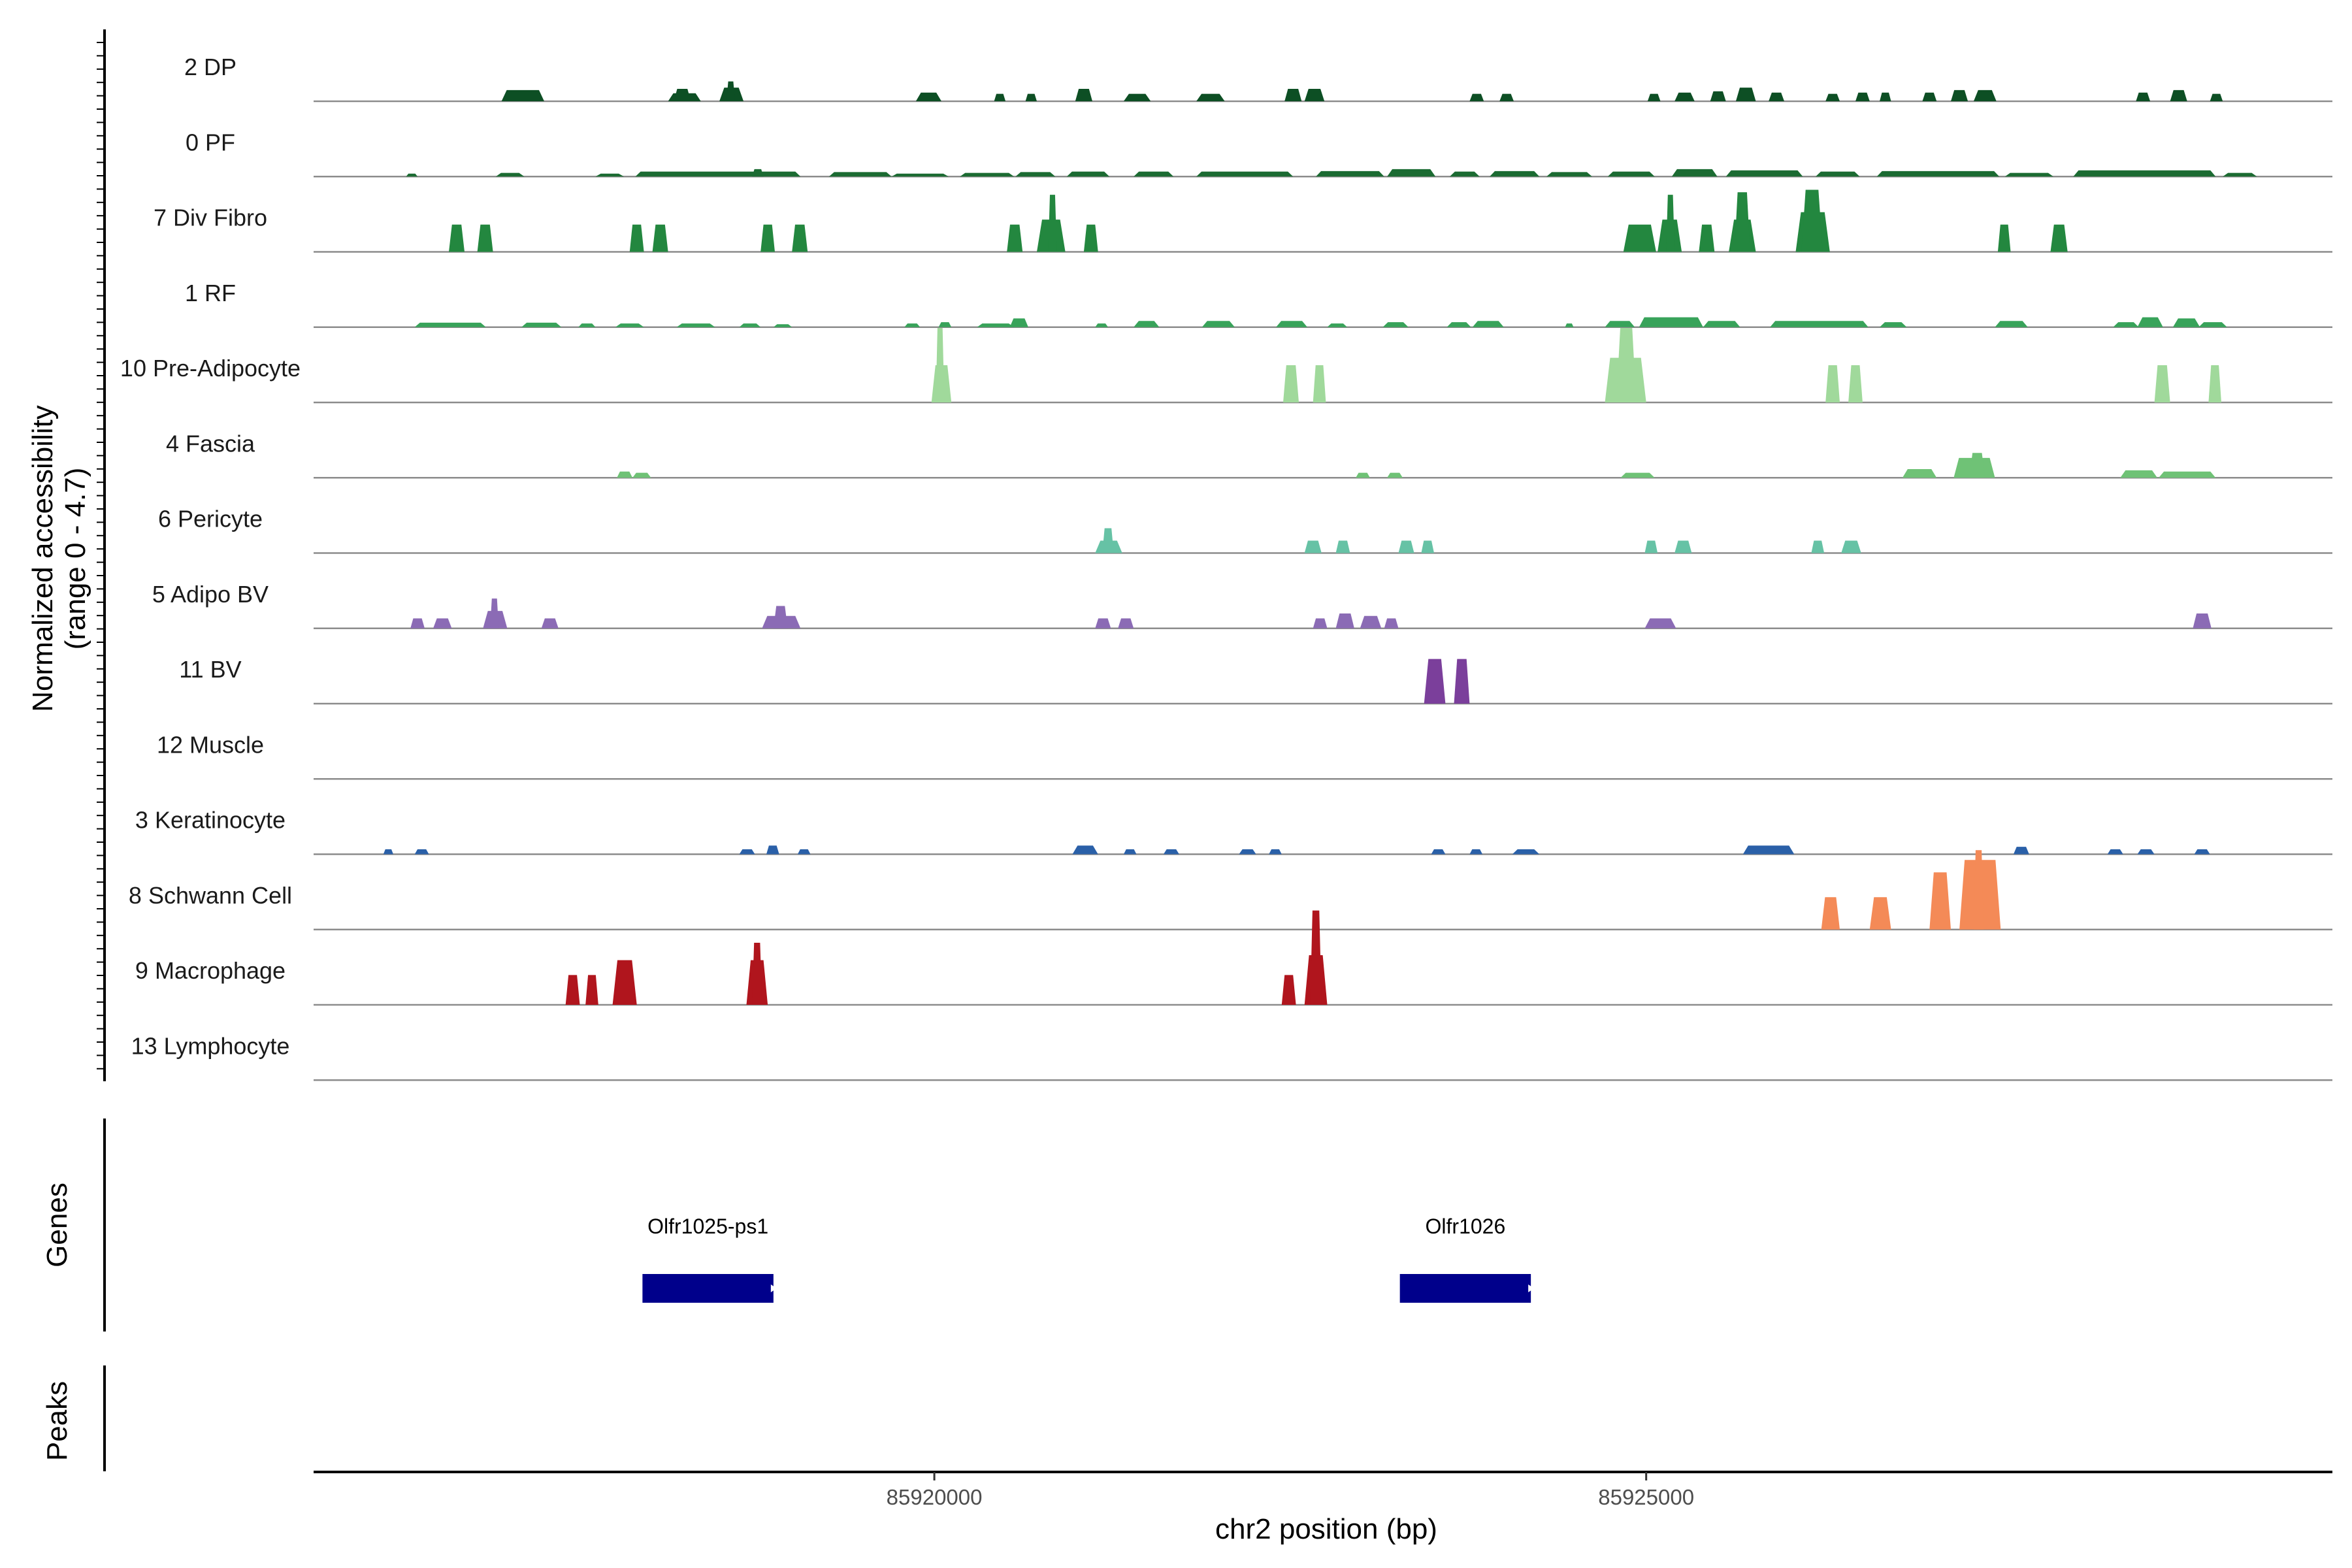 This screenshot has width=2352, height=1568. What do you see at coordinates (75, 559) in the screenshot?
I see `y-axis-title-line: (range 0 - 4.7)` at bounding box center [75, 559].